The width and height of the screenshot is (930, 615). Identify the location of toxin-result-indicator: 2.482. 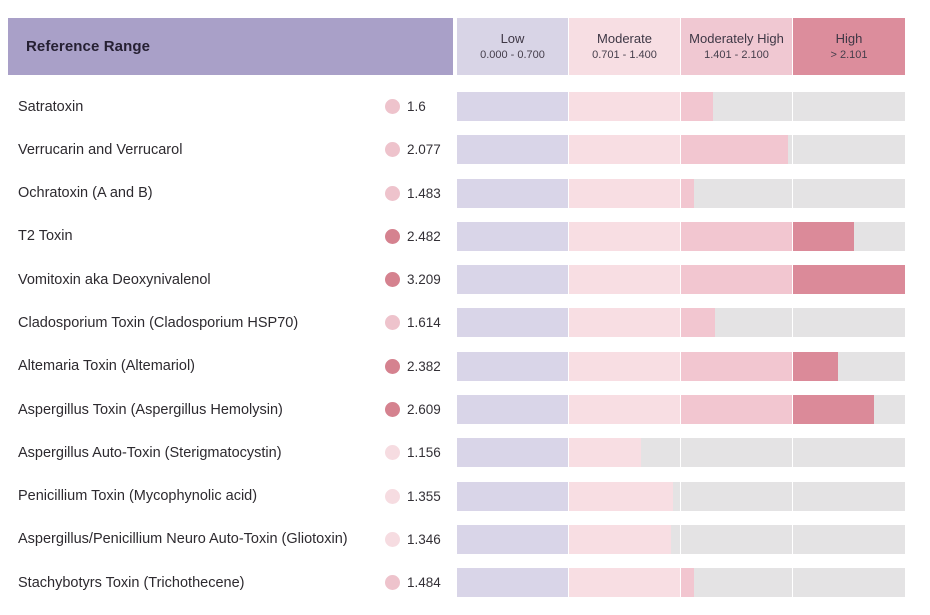
(421, 236).